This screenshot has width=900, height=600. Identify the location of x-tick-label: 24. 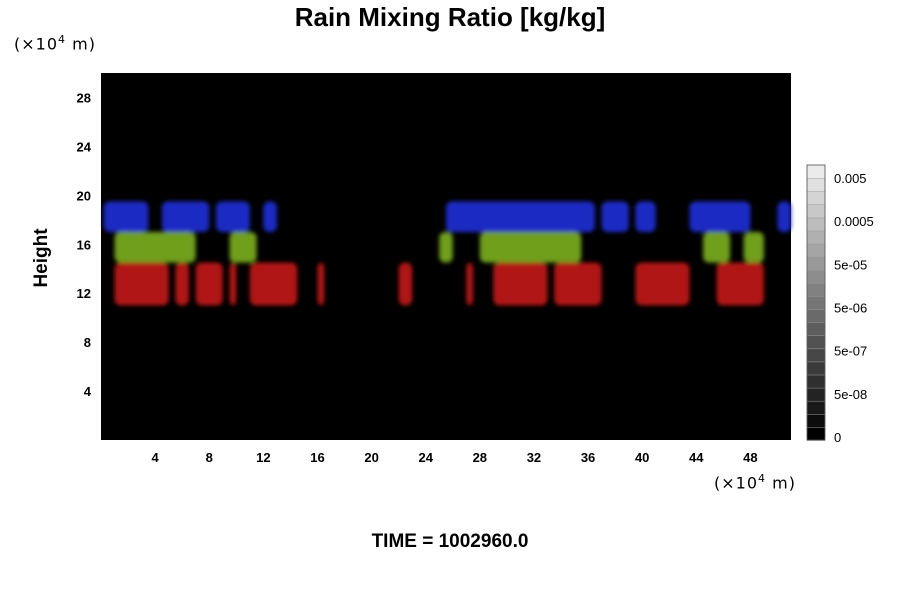
(425, 457).